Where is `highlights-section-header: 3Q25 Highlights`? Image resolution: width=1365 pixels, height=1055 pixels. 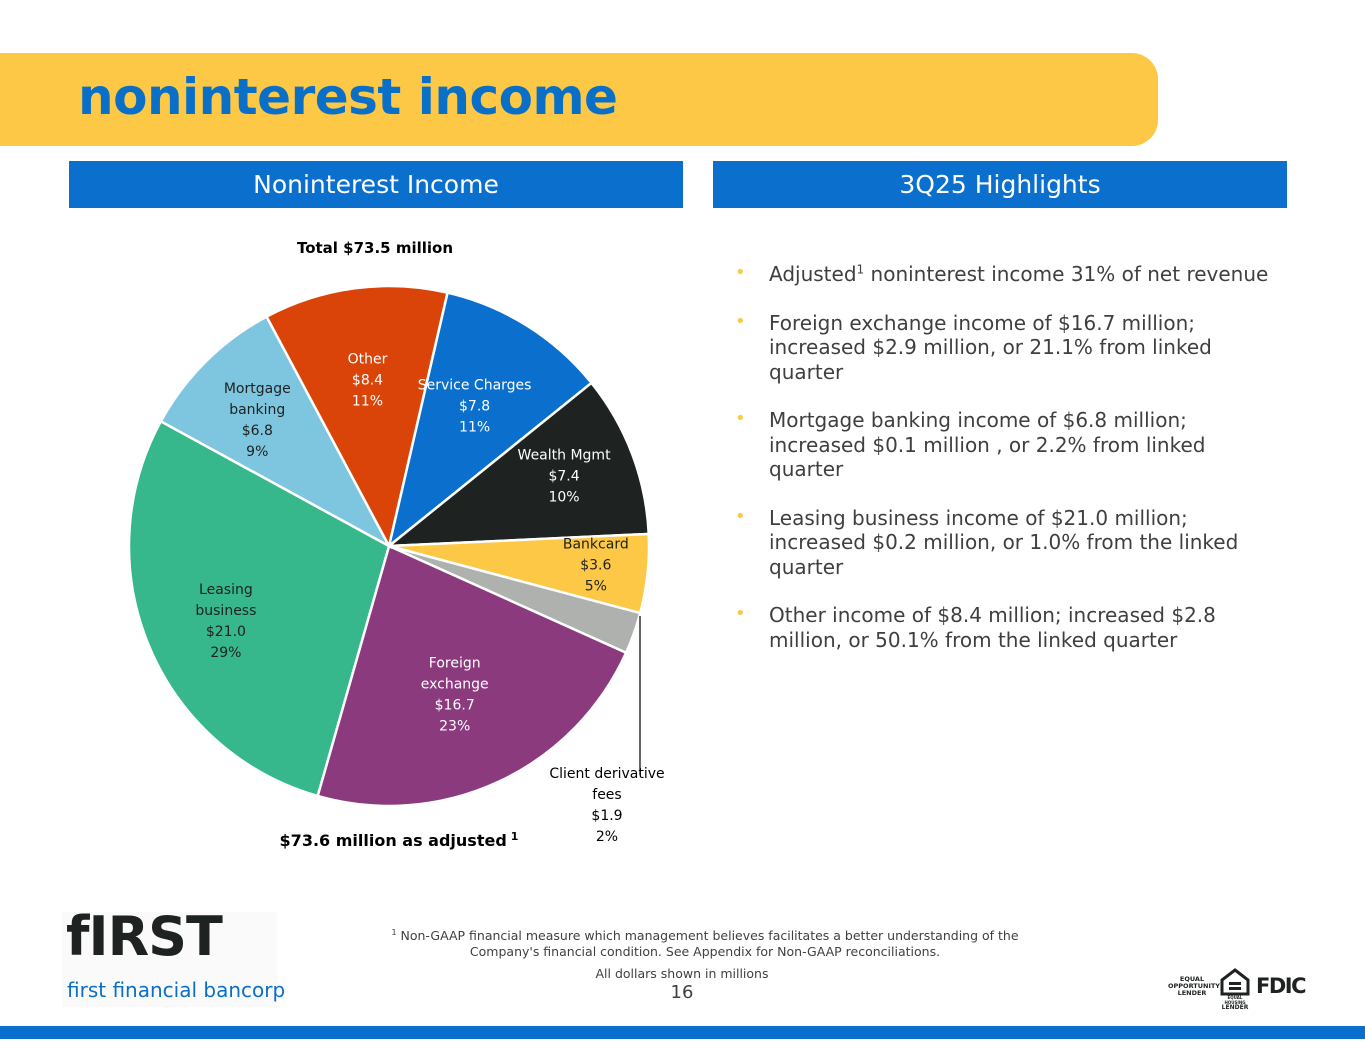 highlights-section-header: 3Q25 Highlights is located at coordinates (1000, 184).